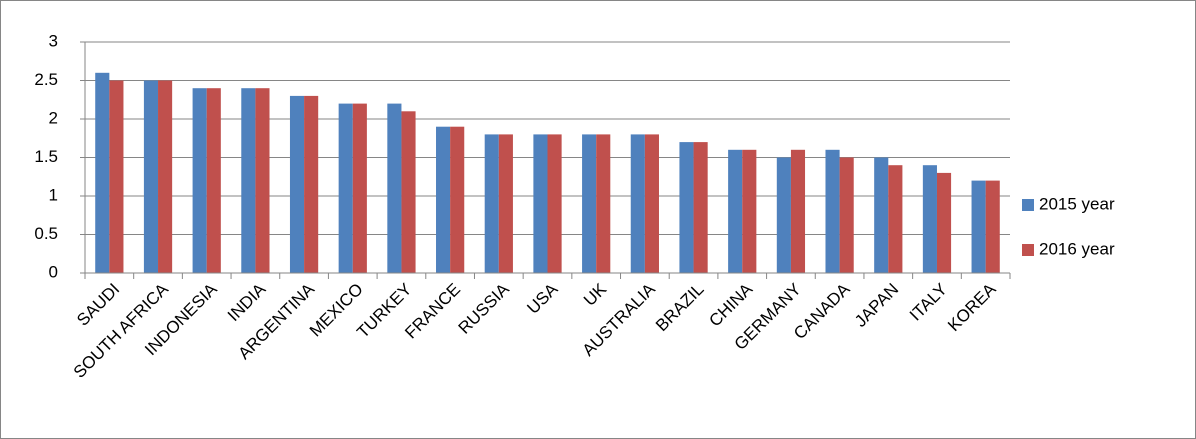 The height and width of the screenshot is (439, 1196). I want to click on legend-label: 2015 year, so click(1077, 203).